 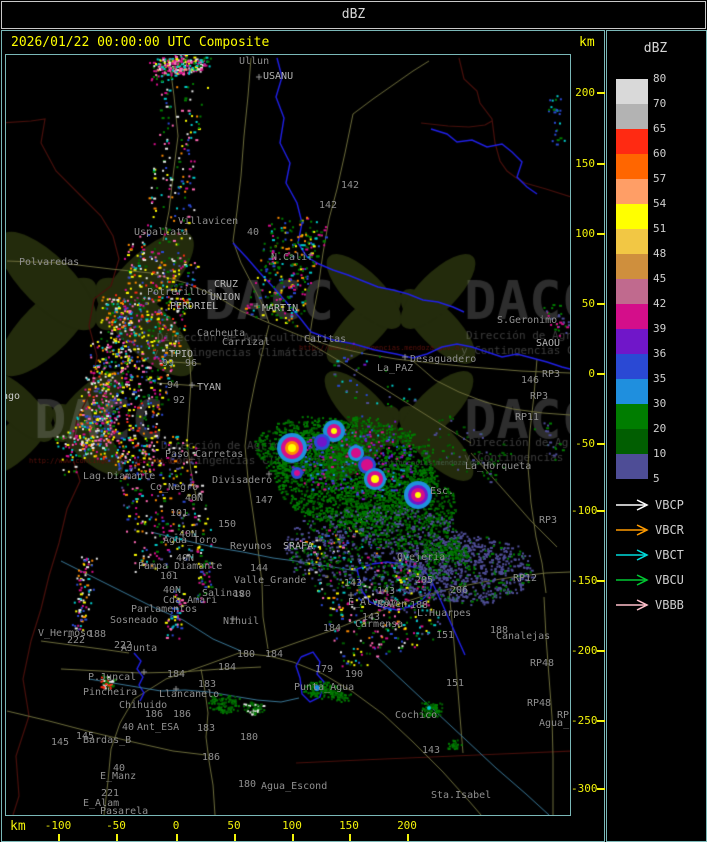 I want to click on map-place-label: 190, so click(x=354, y=674).